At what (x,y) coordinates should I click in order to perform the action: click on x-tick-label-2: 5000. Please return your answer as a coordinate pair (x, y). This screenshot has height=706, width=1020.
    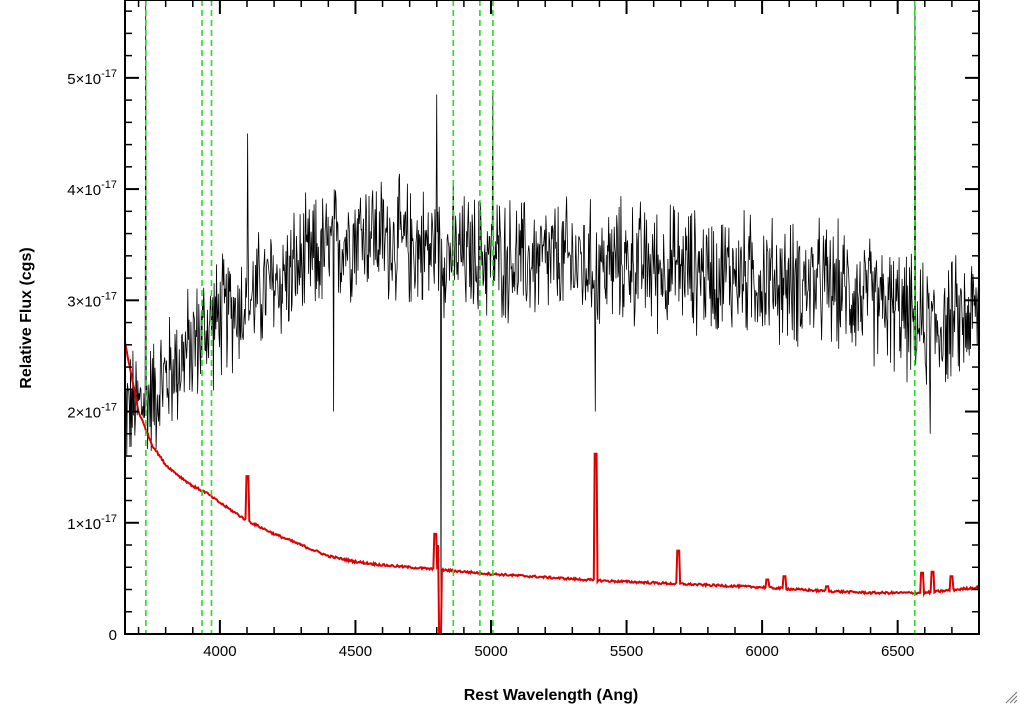
    Looking at the image, I should click on (490, 651).